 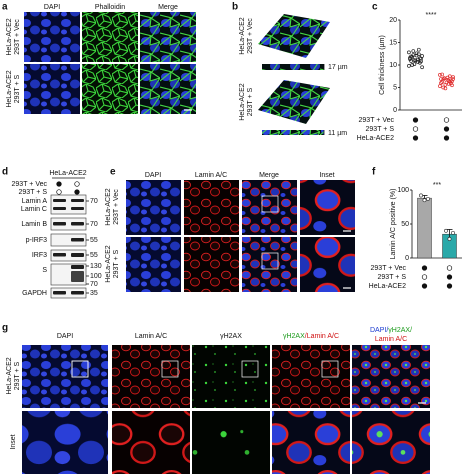 I want to click on panel-label: d, so click(x=5, y=172).